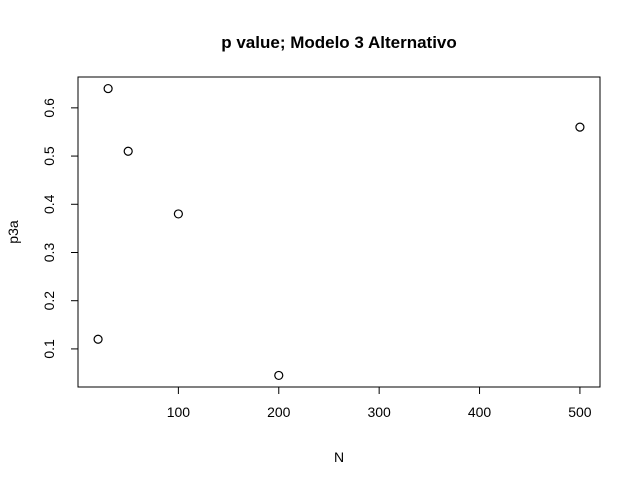 This screenshot has width=641, height=486. Describe the element at coordinates (49, 108) in the screenshot. I see `y-tick-label: 0.6` at that location.